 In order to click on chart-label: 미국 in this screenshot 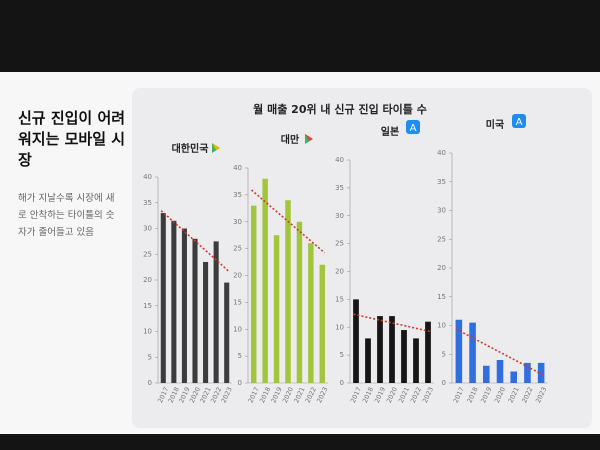, I will do `click(495, 124)`.